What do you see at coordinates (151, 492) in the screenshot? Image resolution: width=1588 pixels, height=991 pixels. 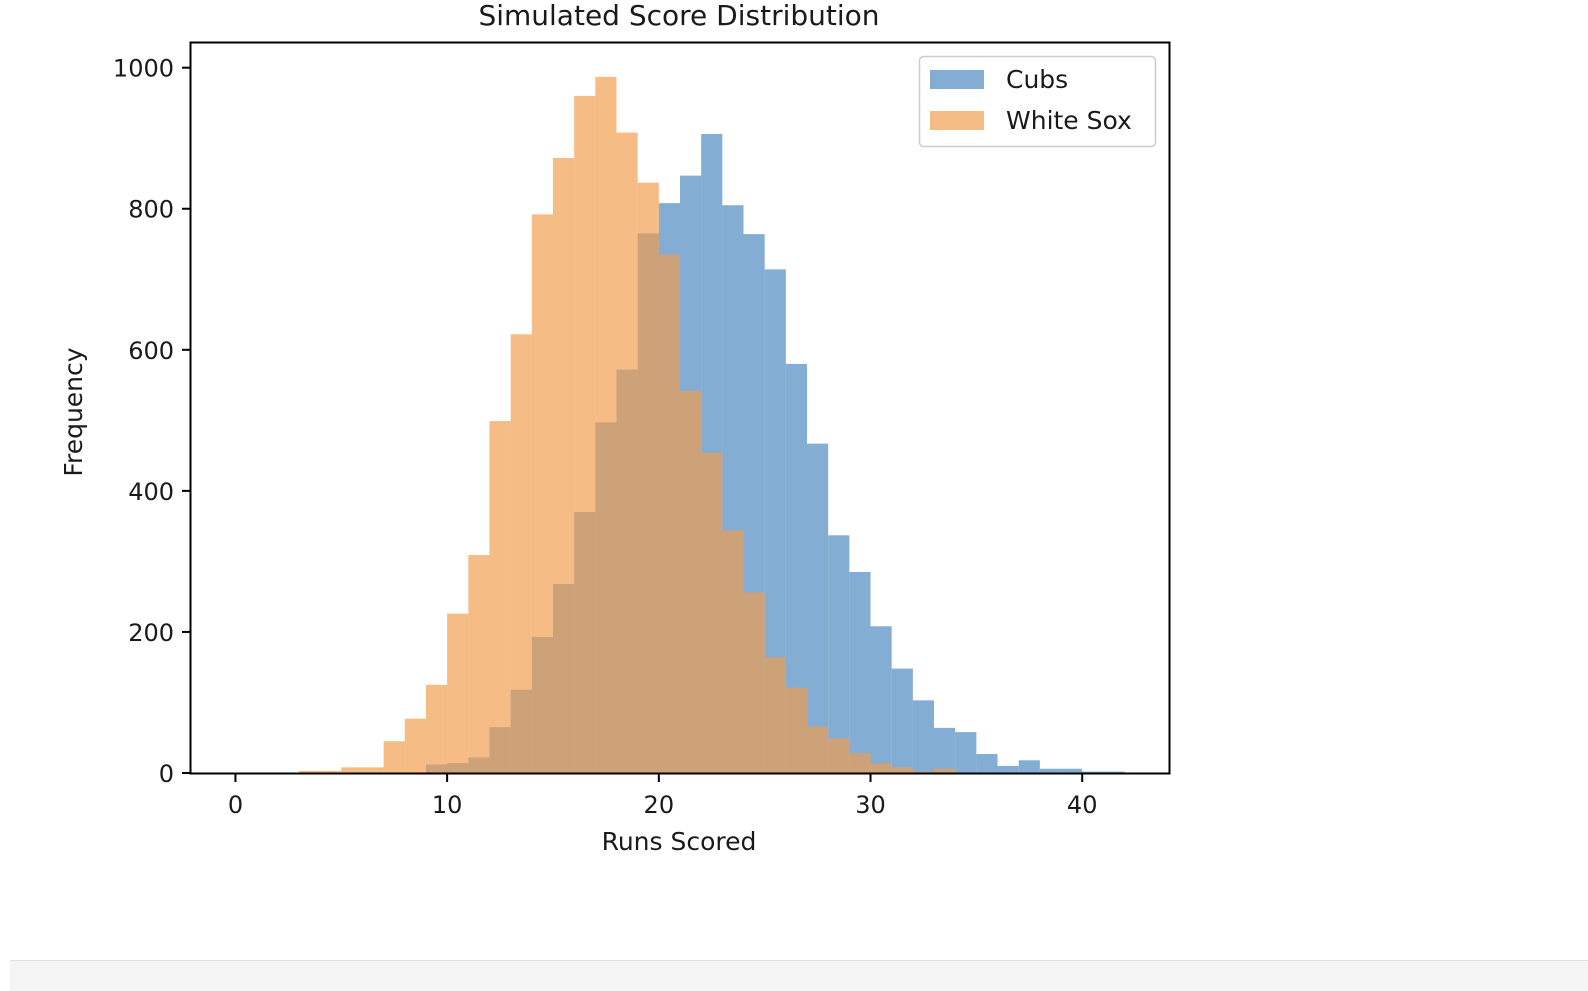 I see `y-tick-label: 400` at bounding box center [151, 492].